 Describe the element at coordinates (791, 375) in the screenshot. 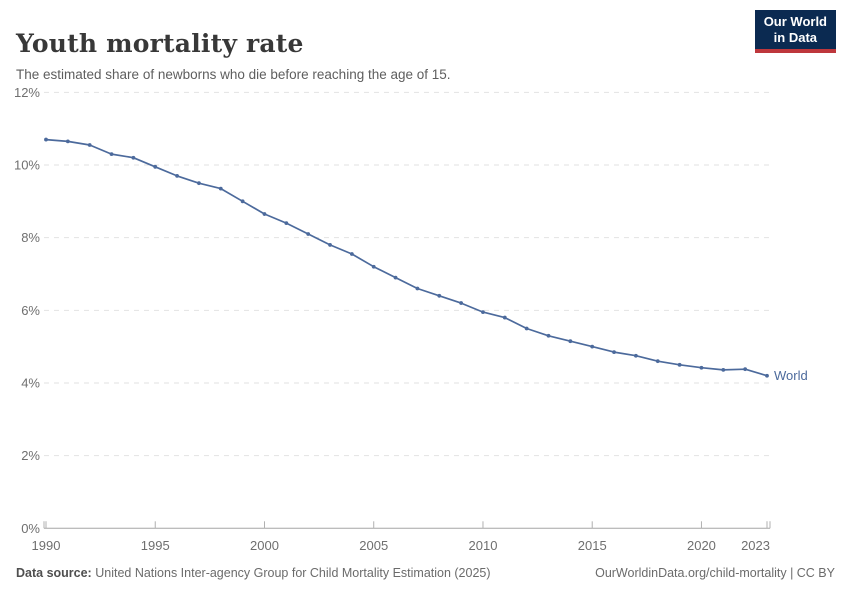

I see `series-label-world: World` at that location.